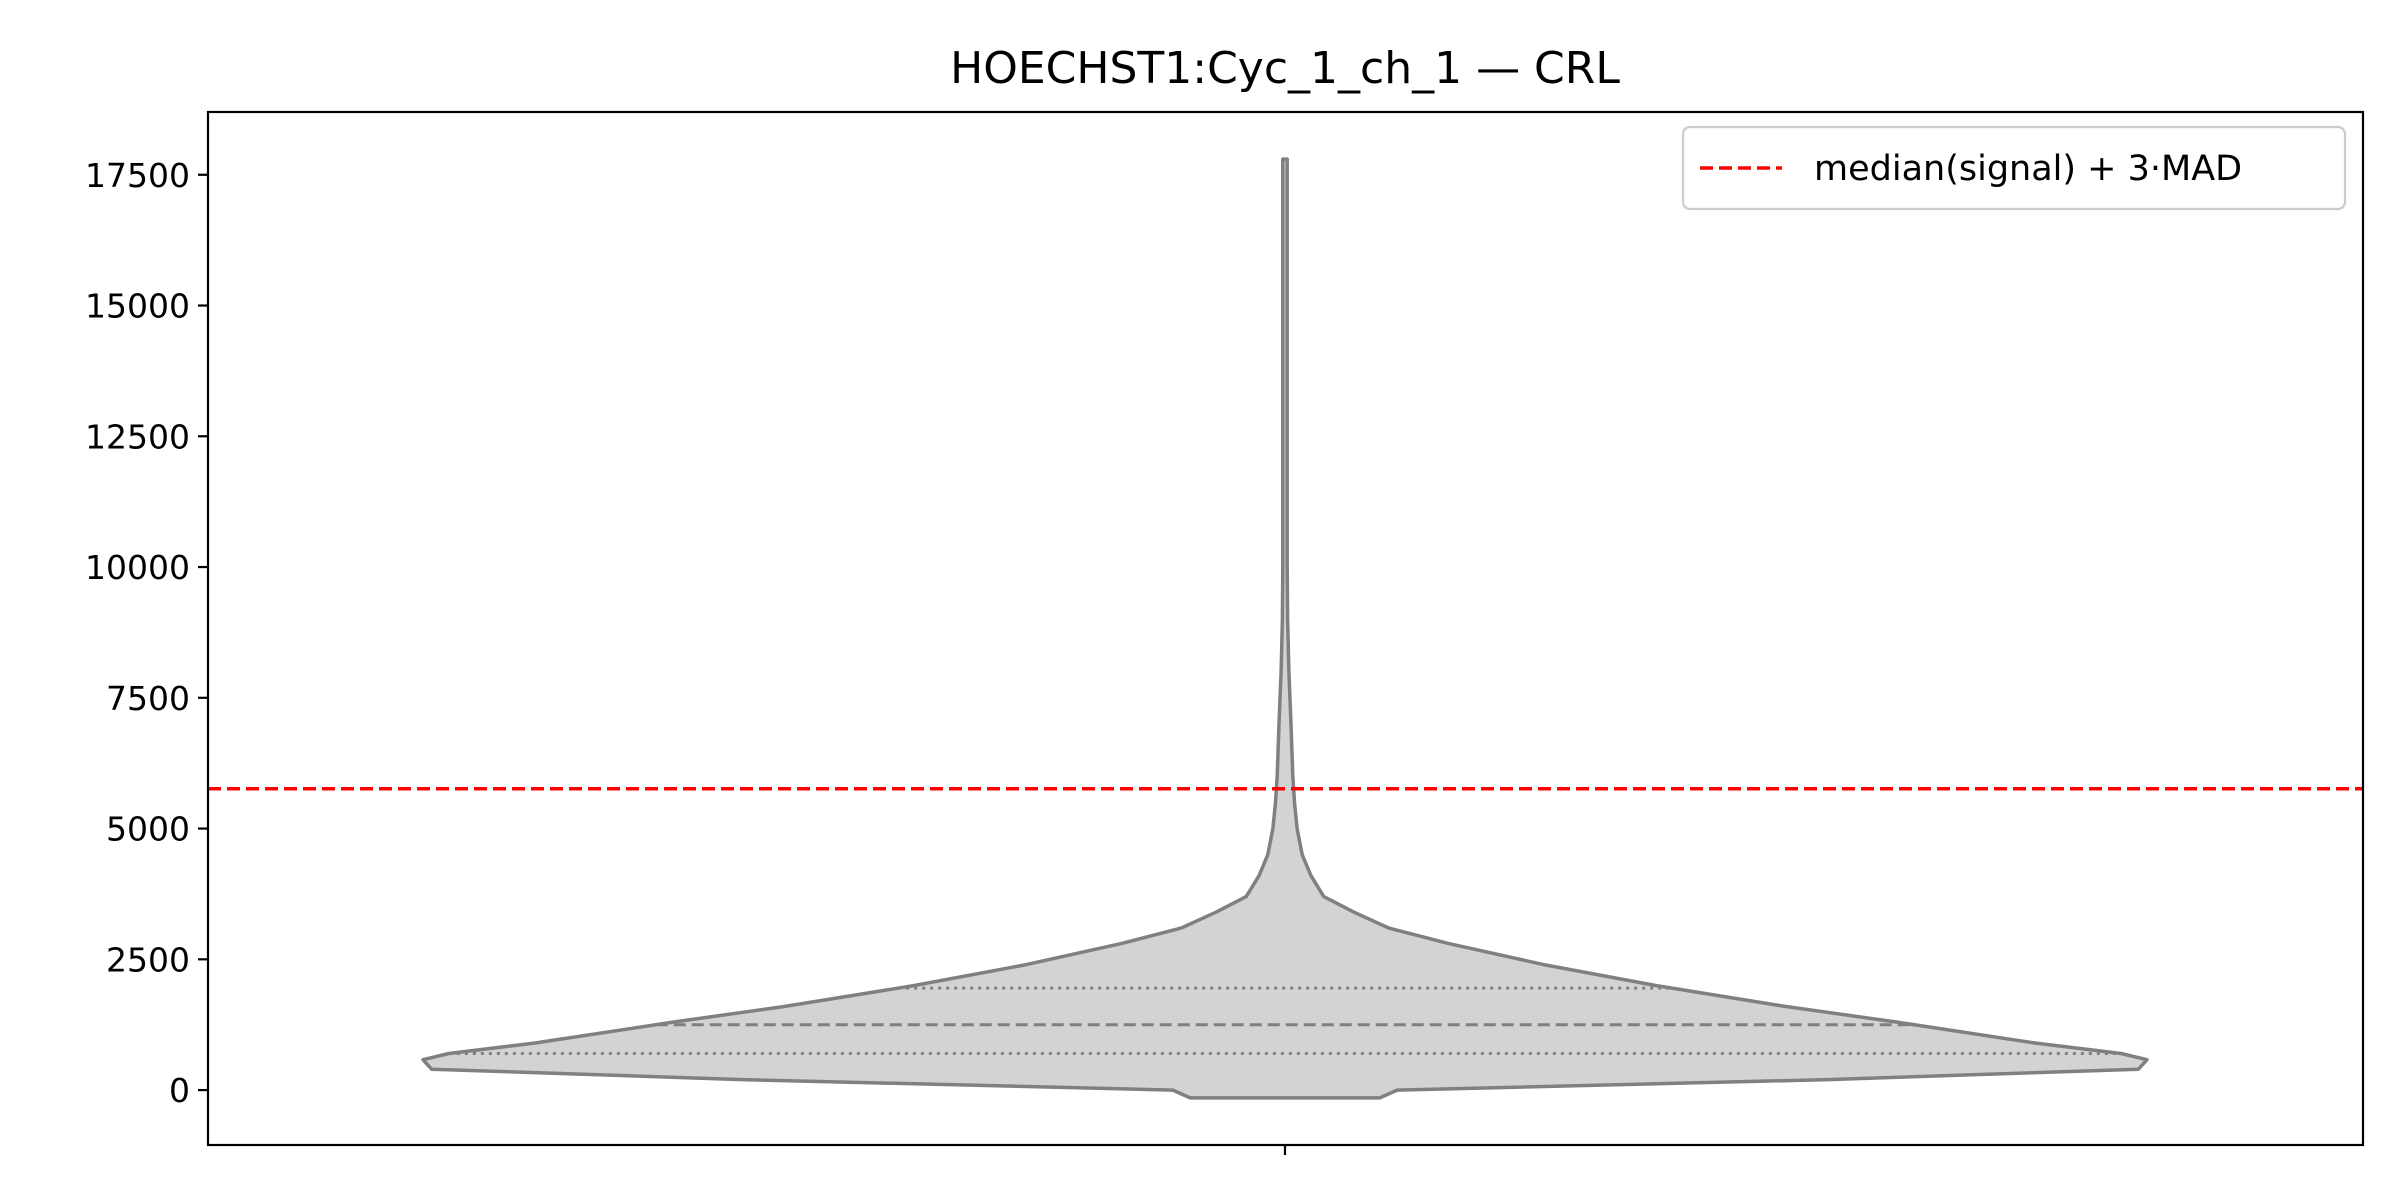 Image resolution: width=2400 pixels, height=1200 pixels. Describe the element at coordinates (137, 567) in the screenshot. I see `y-tick-label: 10000` at that location.